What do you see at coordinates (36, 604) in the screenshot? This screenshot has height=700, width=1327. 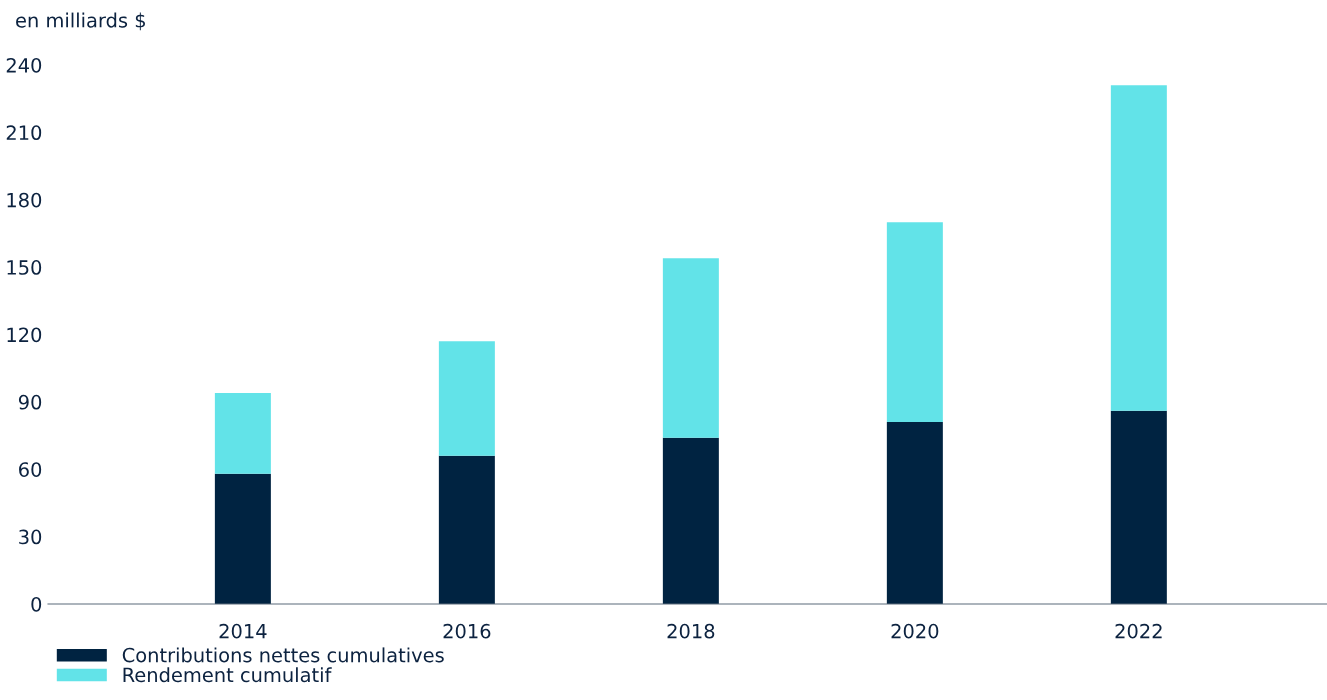 I see `y-tick-label: 0` at bounding box center [36, 604].